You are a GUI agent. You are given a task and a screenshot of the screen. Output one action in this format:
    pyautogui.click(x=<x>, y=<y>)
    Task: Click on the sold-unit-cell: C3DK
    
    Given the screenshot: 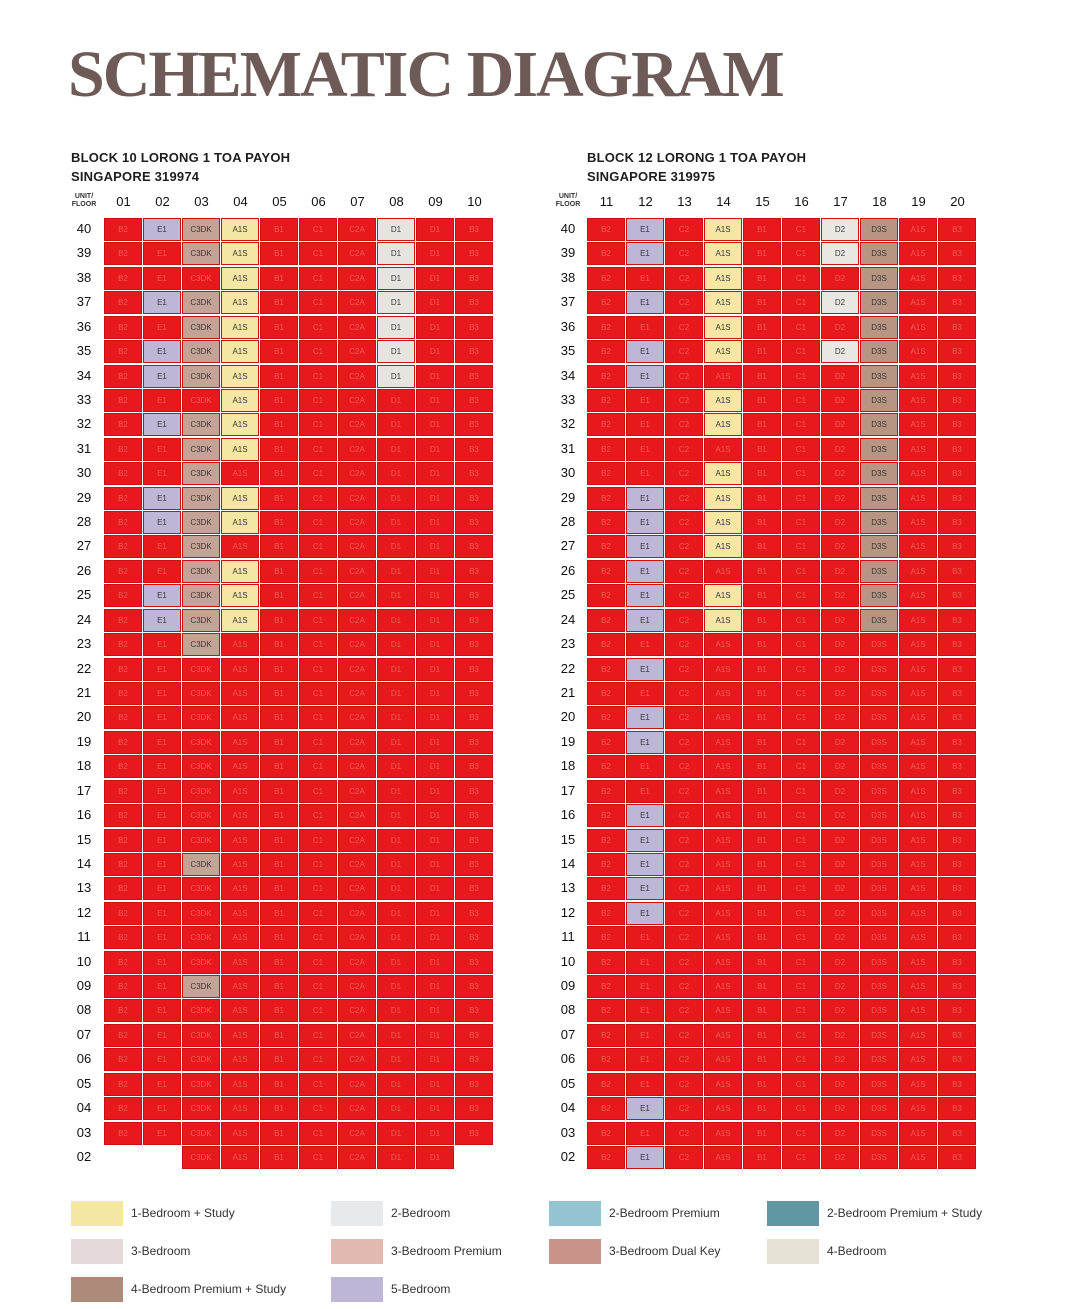 What is the action you would take?
    pyautogui.click(x=201, y=1133)
    